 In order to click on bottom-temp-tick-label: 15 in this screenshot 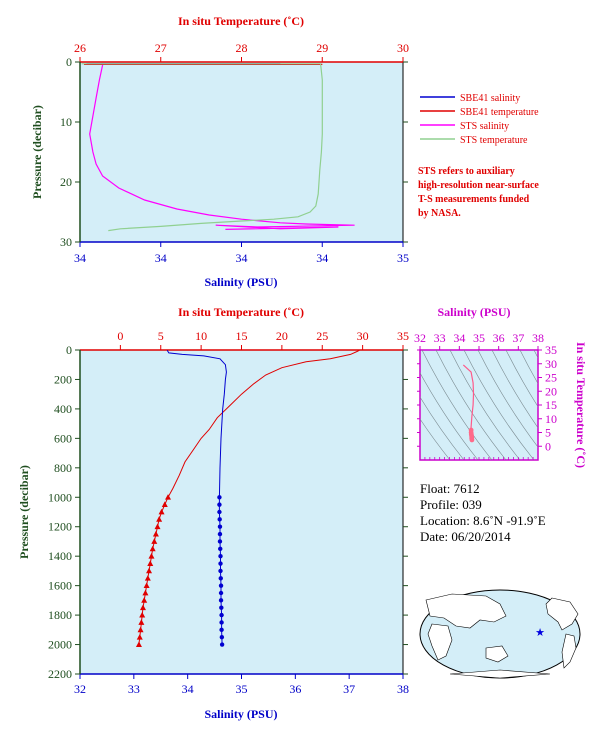, I will do `click(242, 336)`.